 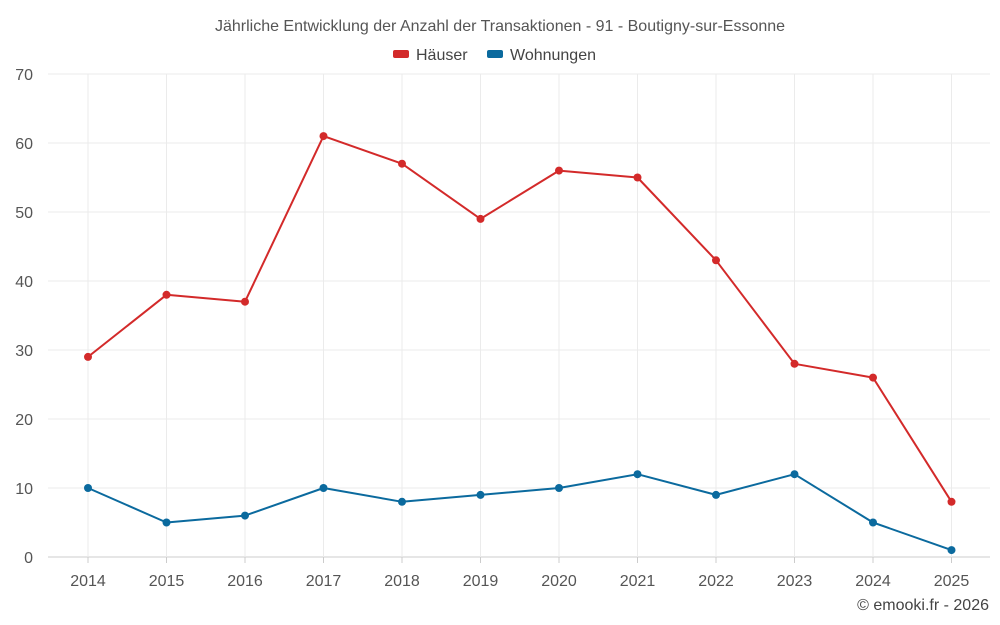 I want to click on data-point-wohnungen-2016, so click(x=245, y=515).